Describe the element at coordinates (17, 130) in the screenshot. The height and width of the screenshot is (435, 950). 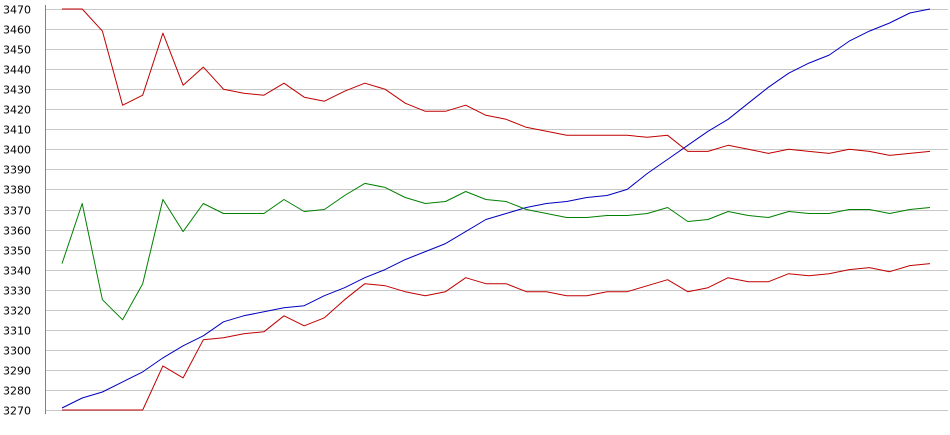
I see `y-tick-label: 3410` at that location.